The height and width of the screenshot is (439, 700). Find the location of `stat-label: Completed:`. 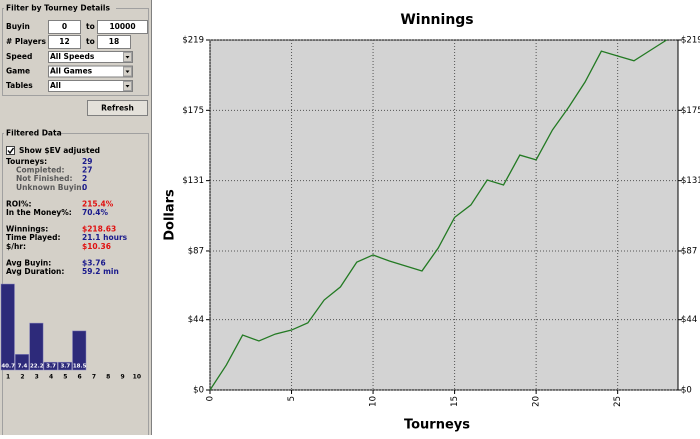

stat-label: Completed: is located at coordinates (40, 170).